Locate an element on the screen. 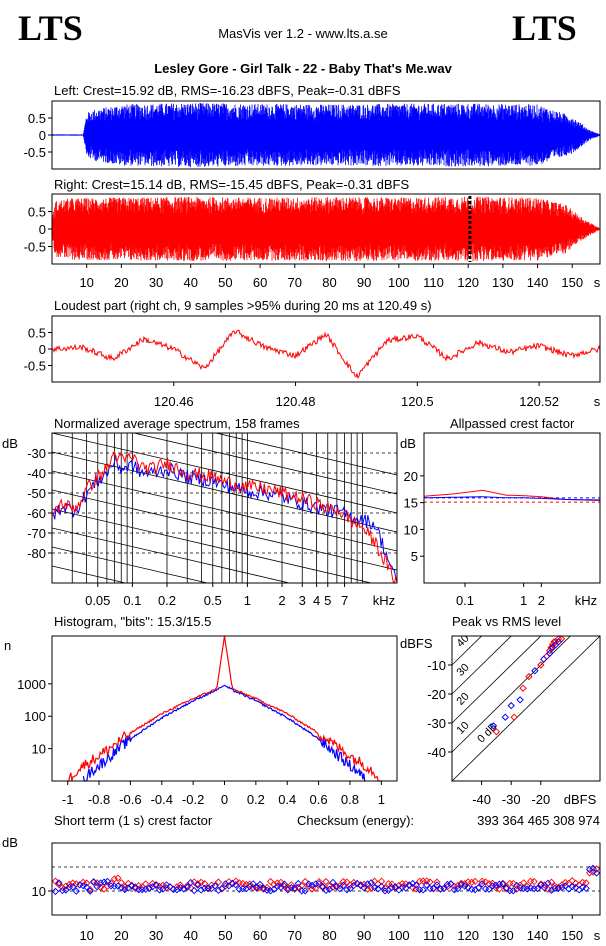 The image size is (606, 946). allpassed-crest-xunit: kHz is located at coordinates (586, 600).